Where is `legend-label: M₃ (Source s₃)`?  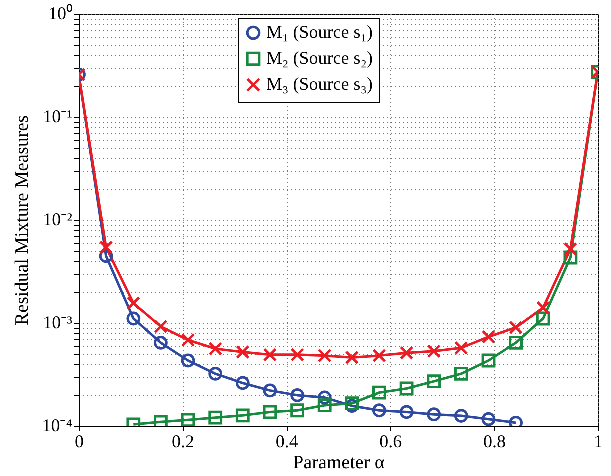
legend-label: M₃ (Source s₃) is located at coordinates (320, 84).